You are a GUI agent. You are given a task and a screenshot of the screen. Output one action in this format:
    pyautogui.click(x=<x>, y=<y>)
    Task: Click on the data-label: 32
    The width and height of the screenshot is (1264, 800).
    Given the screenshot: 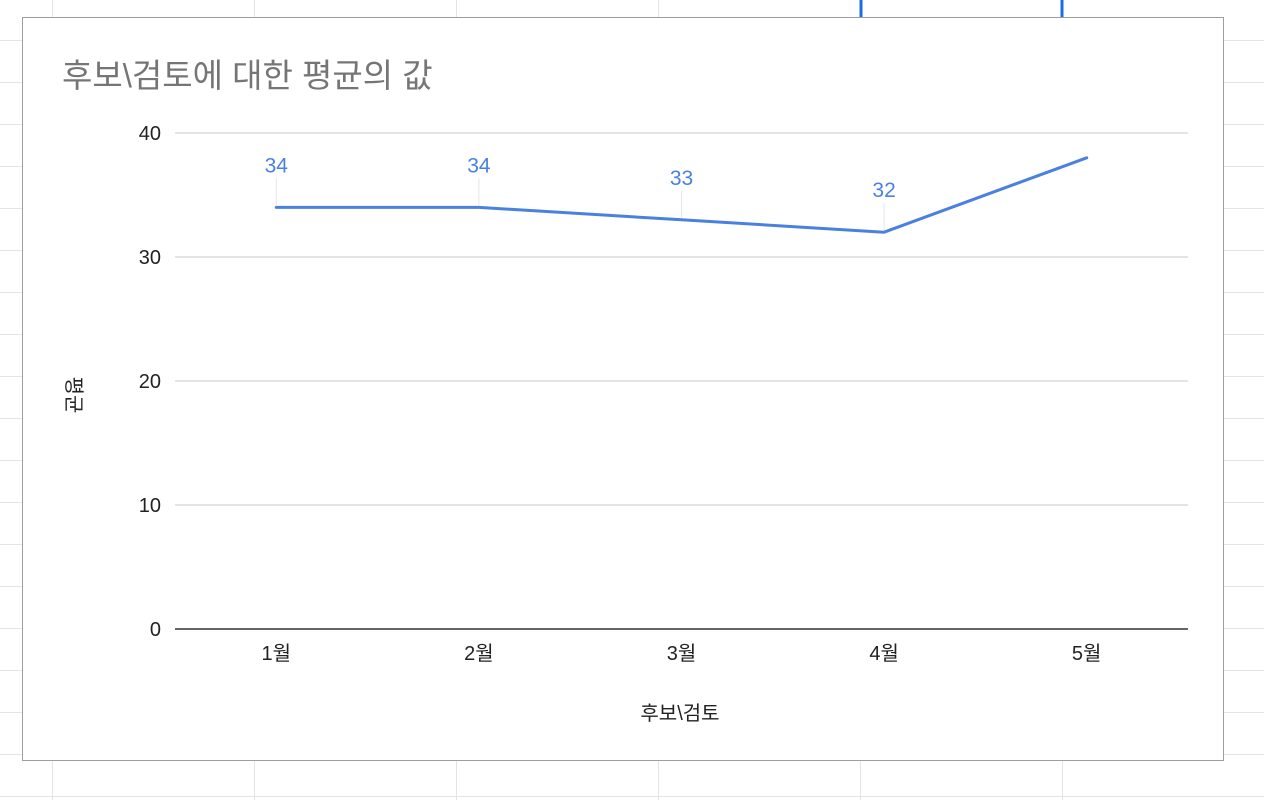 What is the action you would take?
    pyautogui.click(x=883, y=190)
    